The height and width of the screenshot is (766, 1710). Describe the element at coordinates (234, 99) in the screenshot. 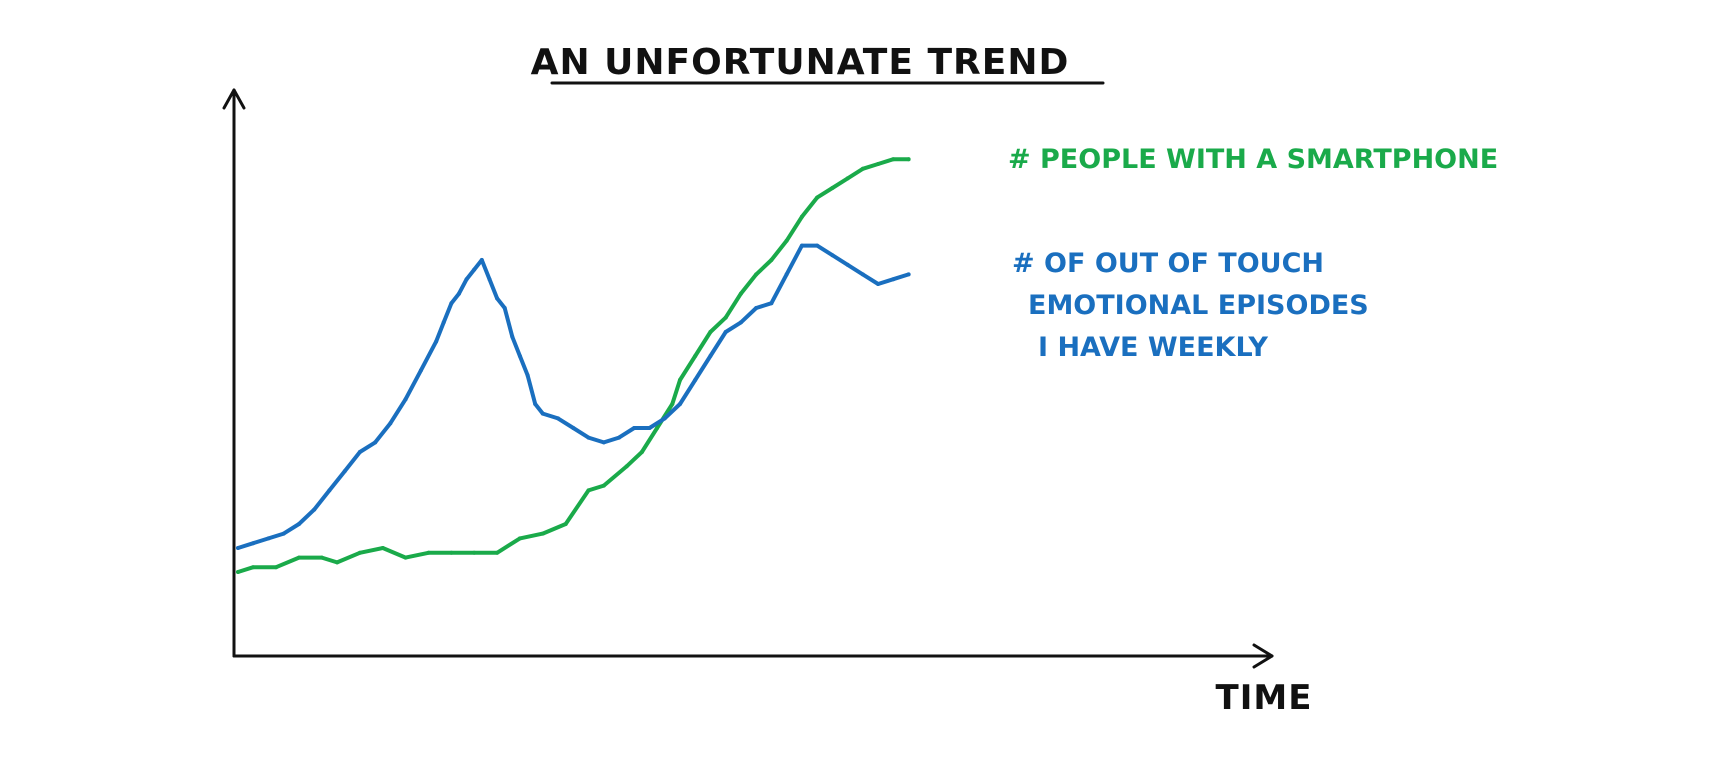

I see `y-axis-arrowhead` at that location.